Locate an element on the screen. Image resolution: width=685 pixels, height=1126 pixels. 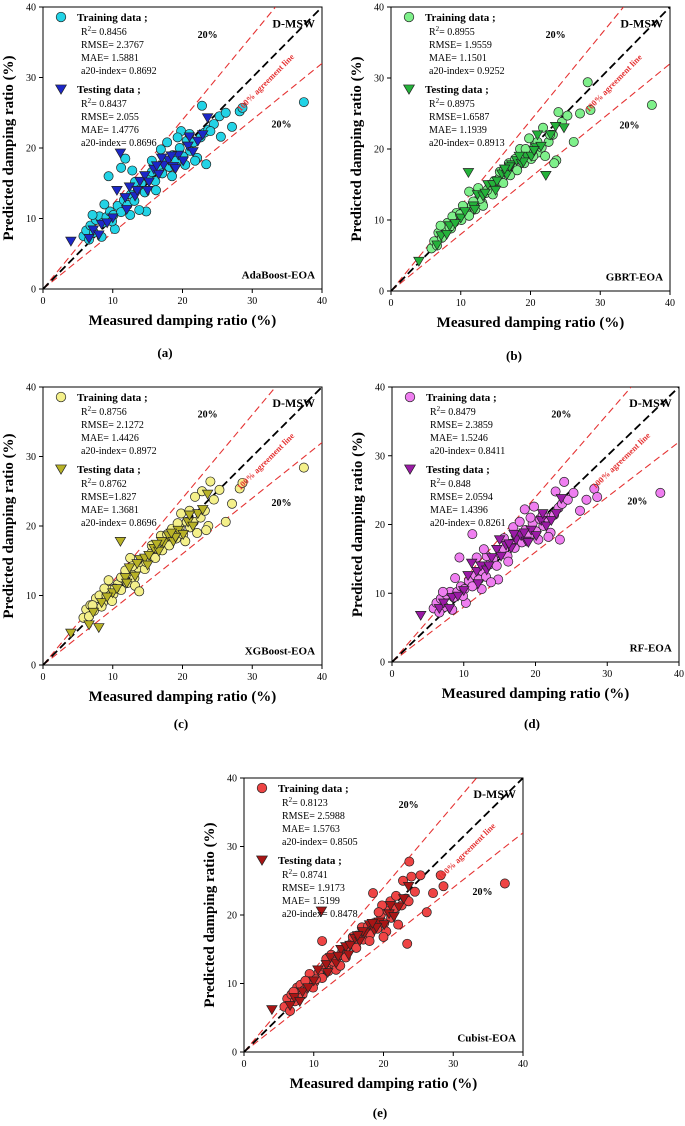
panel-a-train-mae: MAE= 1.5881 is located at coordinates (110, 58).